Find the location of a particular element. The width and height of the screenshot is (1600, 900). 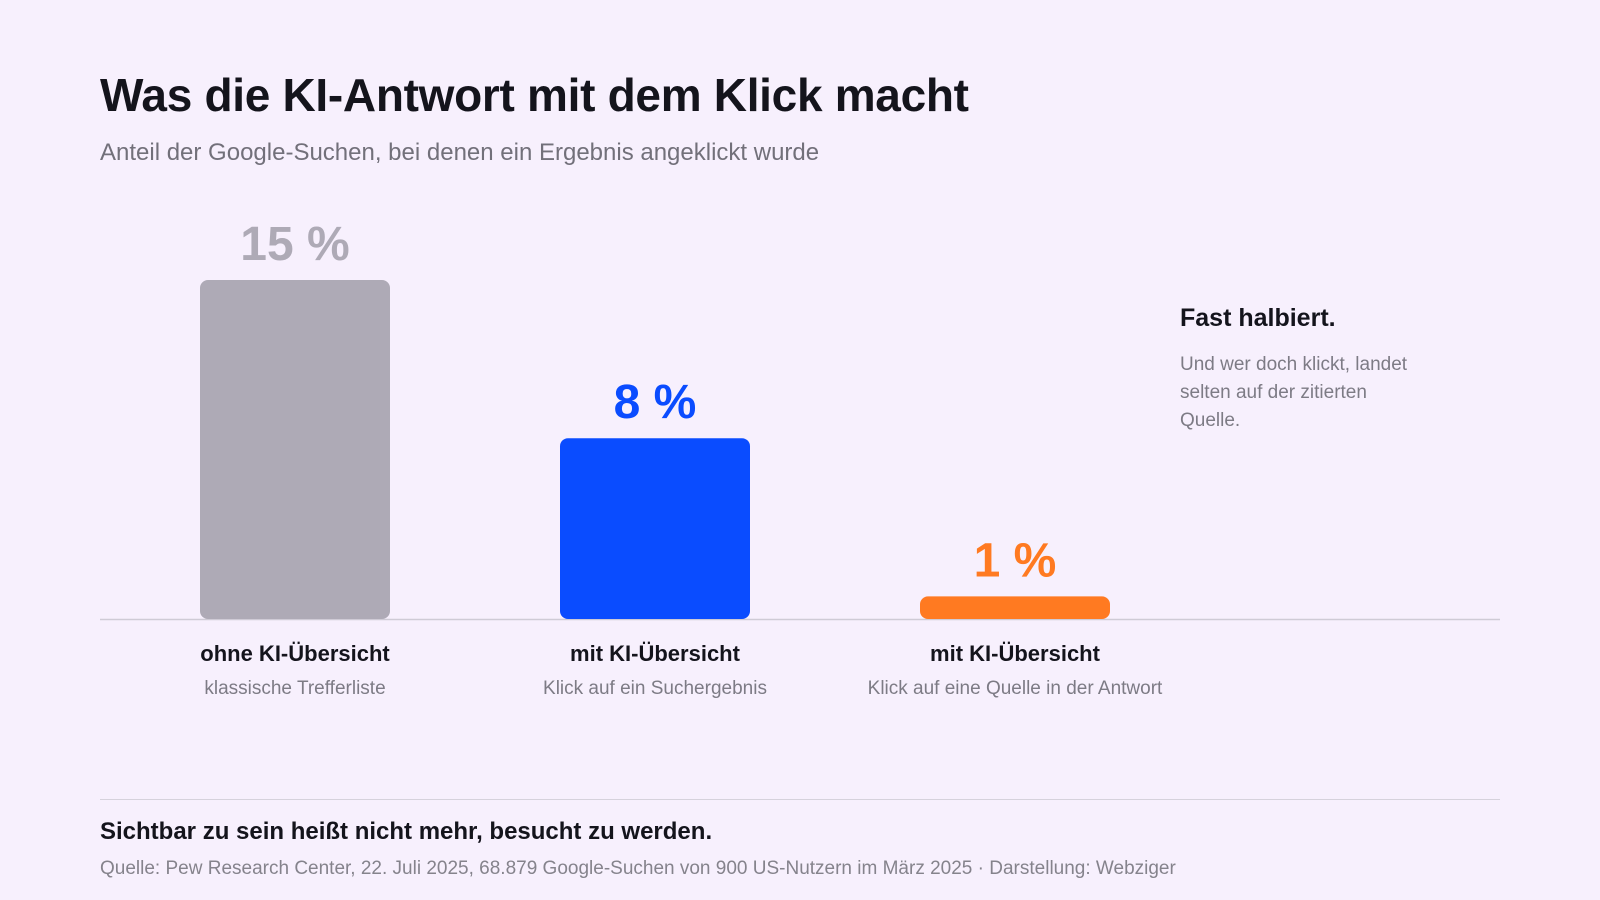

category-sublabel-3: Klick auf eine Quelle in der Antwort is located at coordinates (1015, 688).